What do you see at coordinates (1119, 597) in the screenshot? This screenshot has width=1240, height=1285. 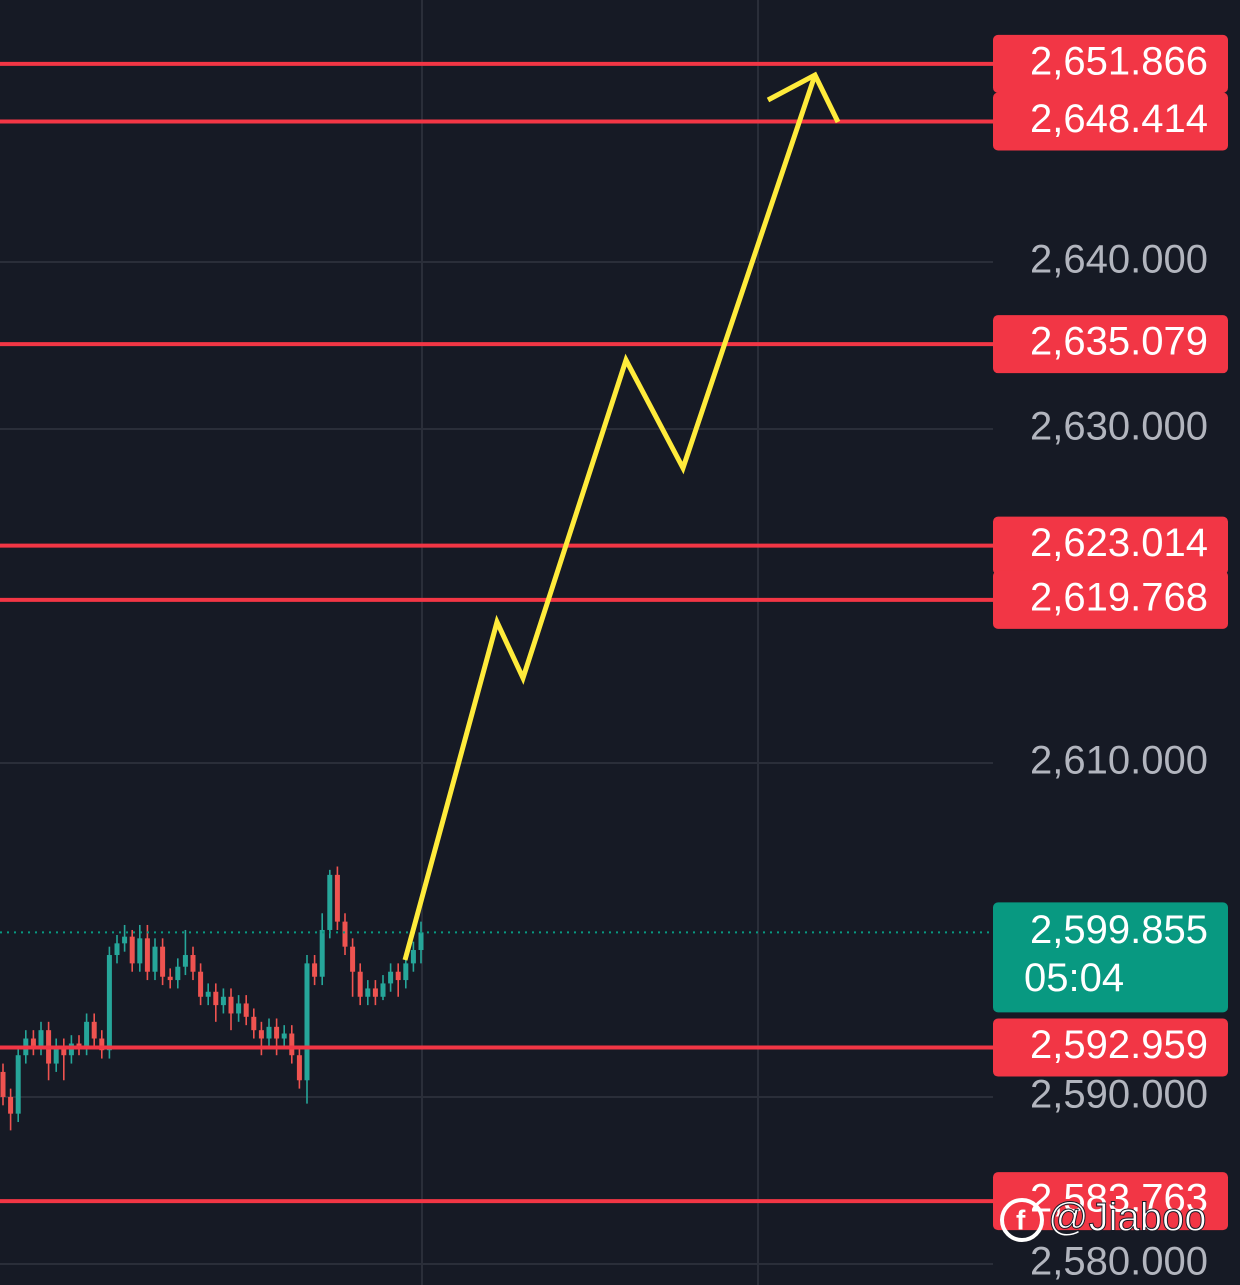 I see `level-label: 2,619.768` at bounding box center [1119, 597].